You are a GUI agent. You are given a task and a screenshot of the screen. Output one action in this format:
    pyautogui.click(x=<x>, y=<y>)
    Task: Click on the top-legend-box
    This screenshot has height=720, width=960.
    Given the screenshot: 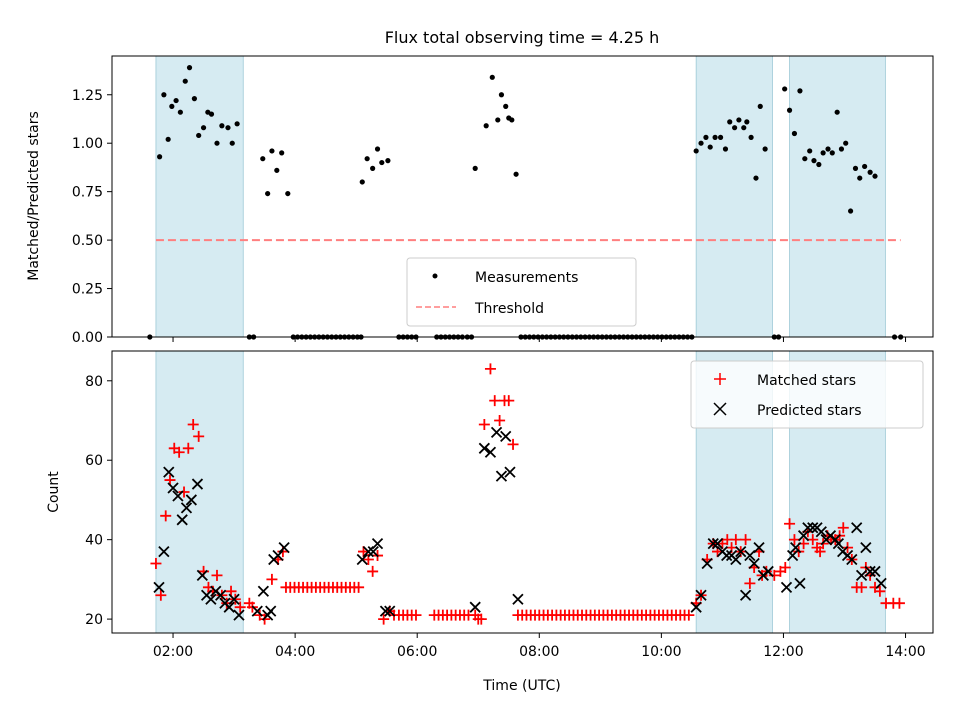 What is the action you would take?
    pyautogui.click(x=521, y=292)
    